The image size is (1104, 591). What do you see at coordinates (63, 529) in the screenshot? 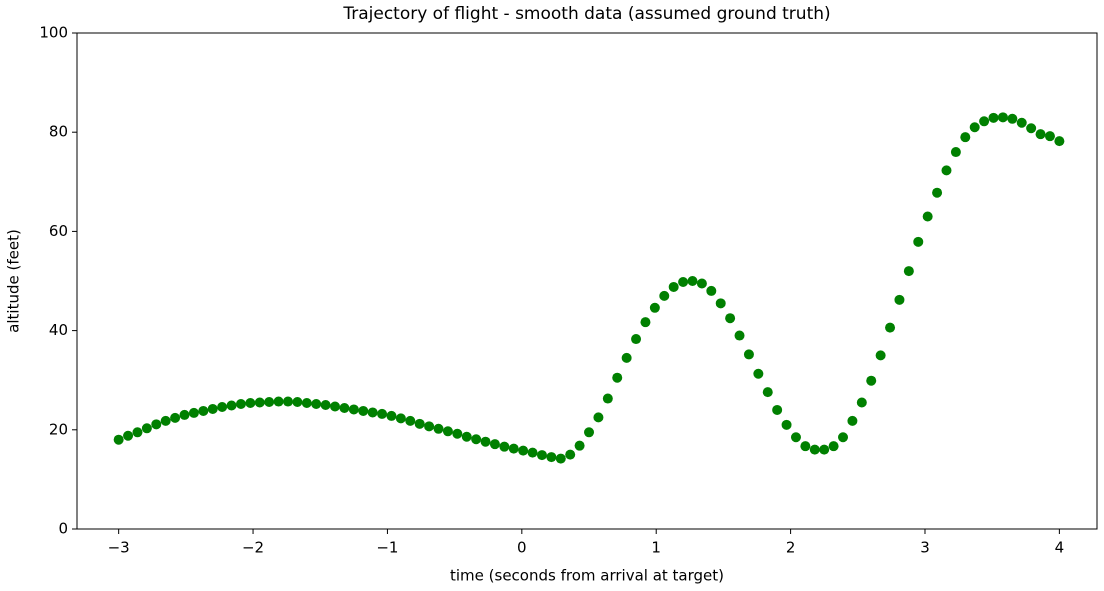
I see `y-tick-label: 0` at bounding box center [63, 529].